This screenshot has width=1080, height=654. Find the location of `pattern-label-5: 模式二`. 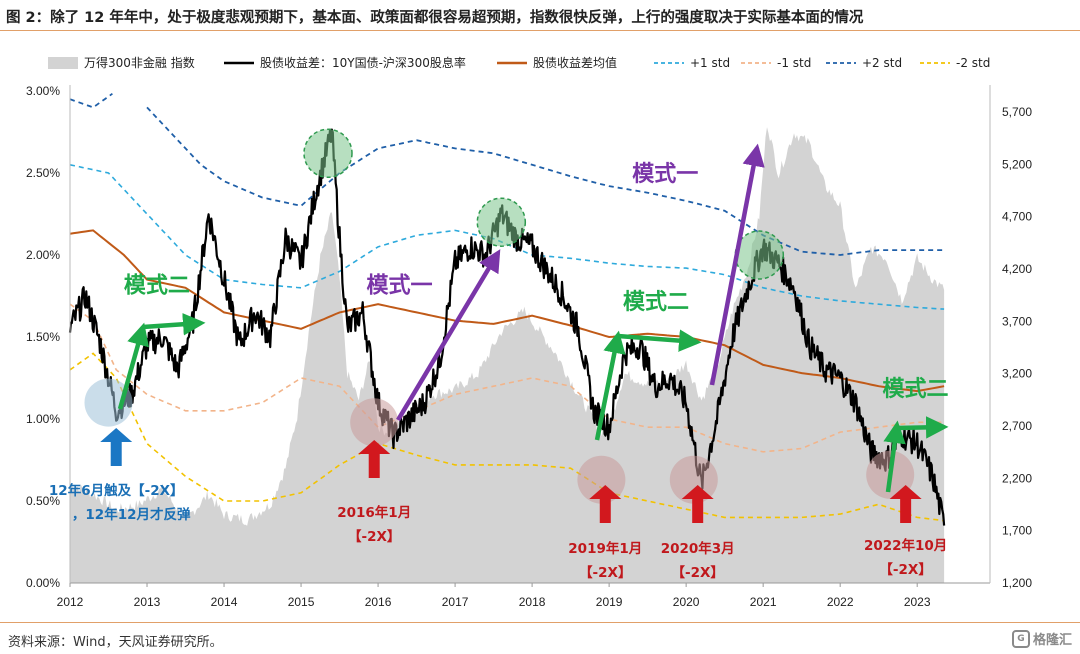

pattern-label-5: 模式二 is located at coordinates (916, 389).